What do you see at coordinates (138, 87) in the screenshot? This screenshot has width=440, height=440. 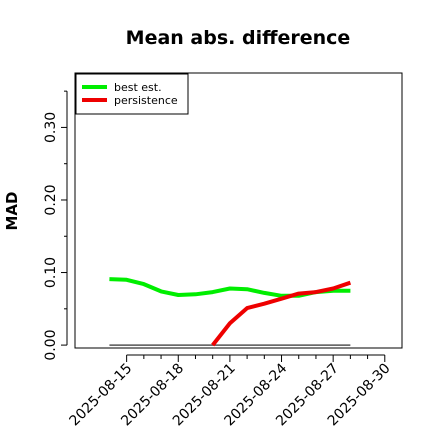 I see `legend-entry: best est.` at bounding box center [138, 87].